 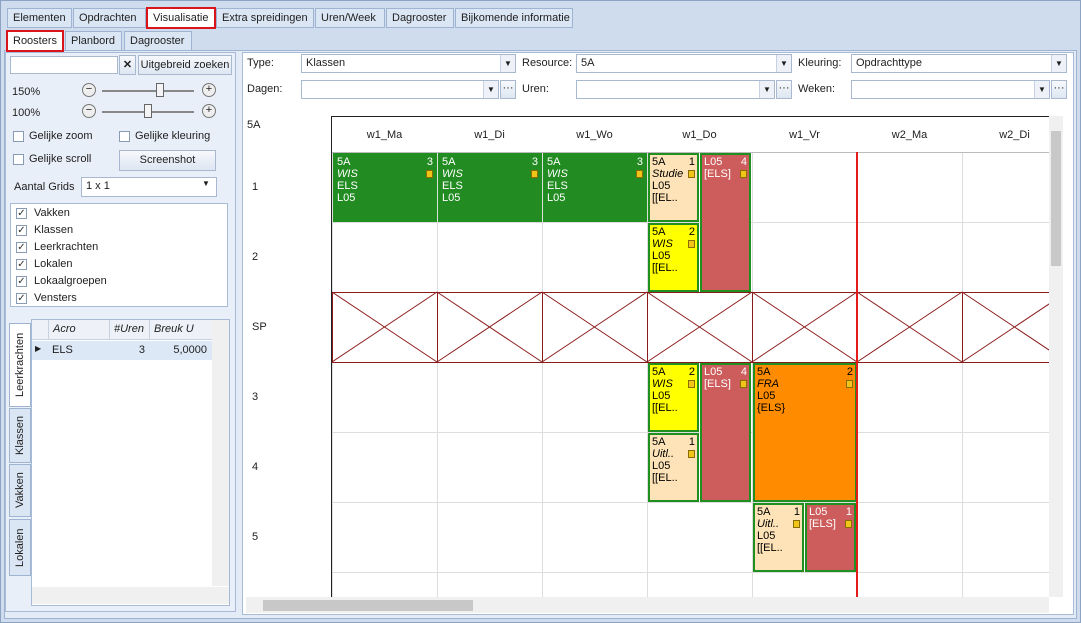 What do you see at coordinates (663, 454) in the screenshot?
I see `card-line: Uitl..` at bounding box center [663, 454].